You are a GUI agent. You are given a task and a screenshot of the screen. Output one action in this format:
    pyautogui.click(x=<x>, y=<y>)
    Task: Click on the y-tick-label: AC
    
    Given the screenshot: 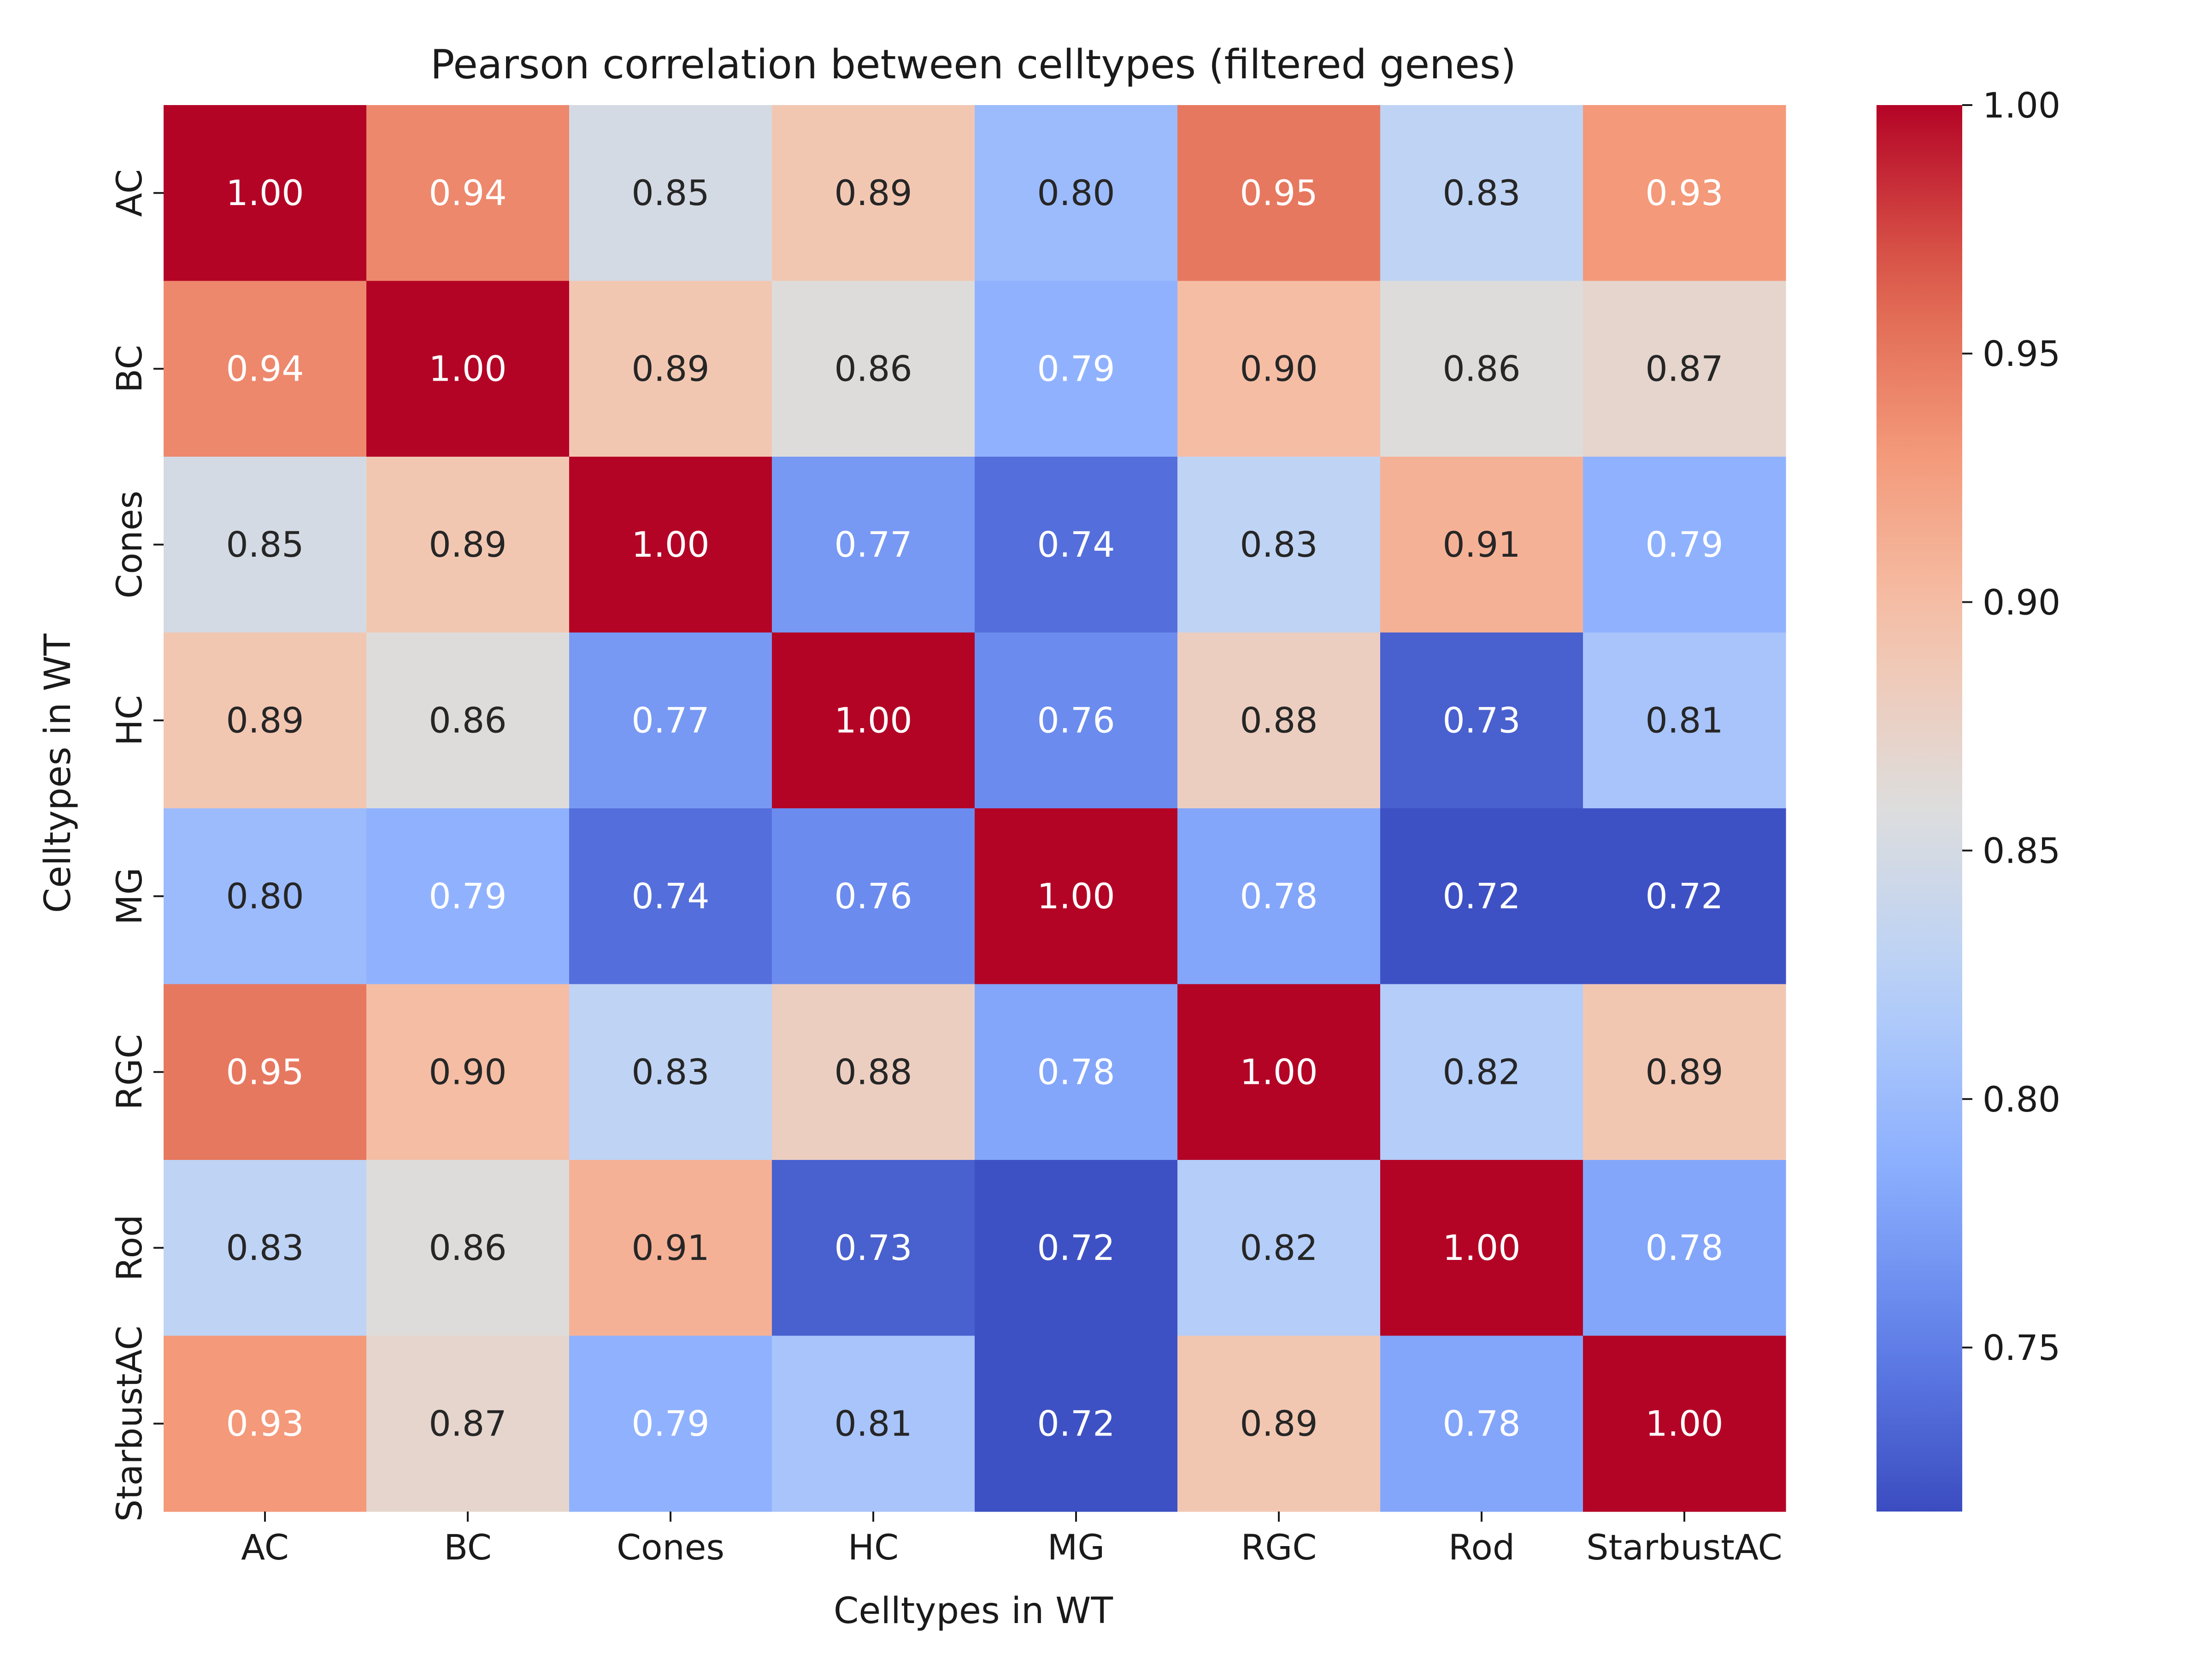 What is the action you would take?
    pyautogui.click(x=129, y=193)
    